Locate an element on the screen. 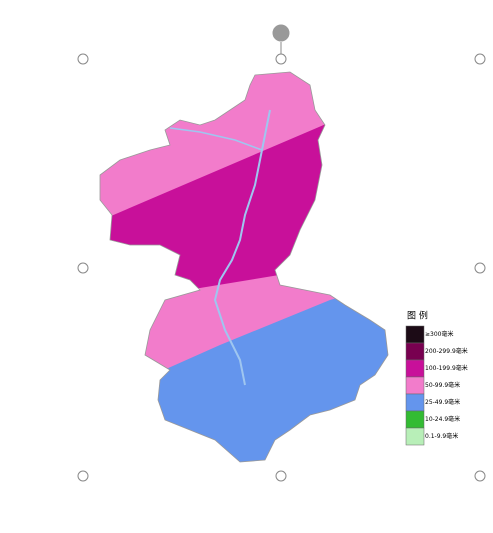 The width and height of the screenshot is (493, 533). legend-label: 100-199.9毫米 is located at coordinates (446, 368).